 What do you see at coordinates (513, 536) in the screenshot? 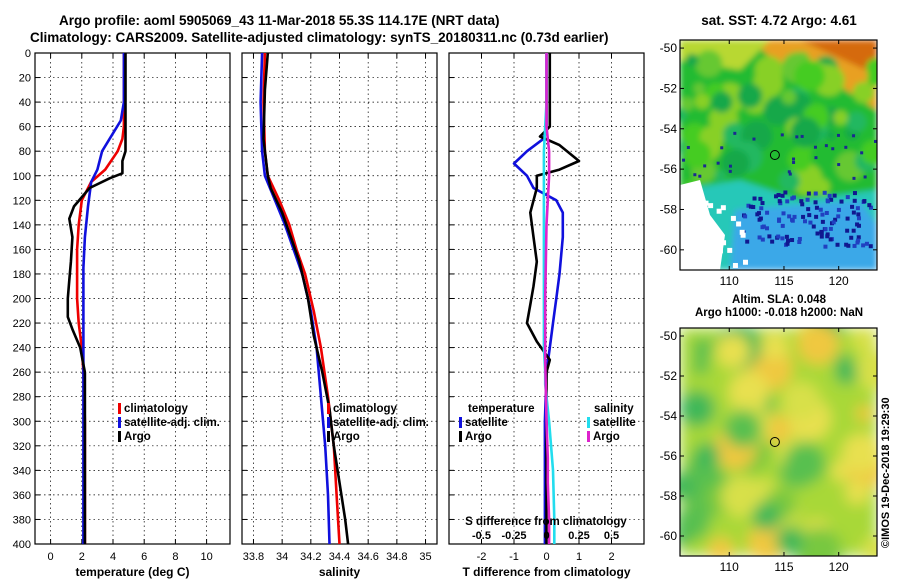
I see `x2-tick-label: -0.25` at bounding box center [513, 536].